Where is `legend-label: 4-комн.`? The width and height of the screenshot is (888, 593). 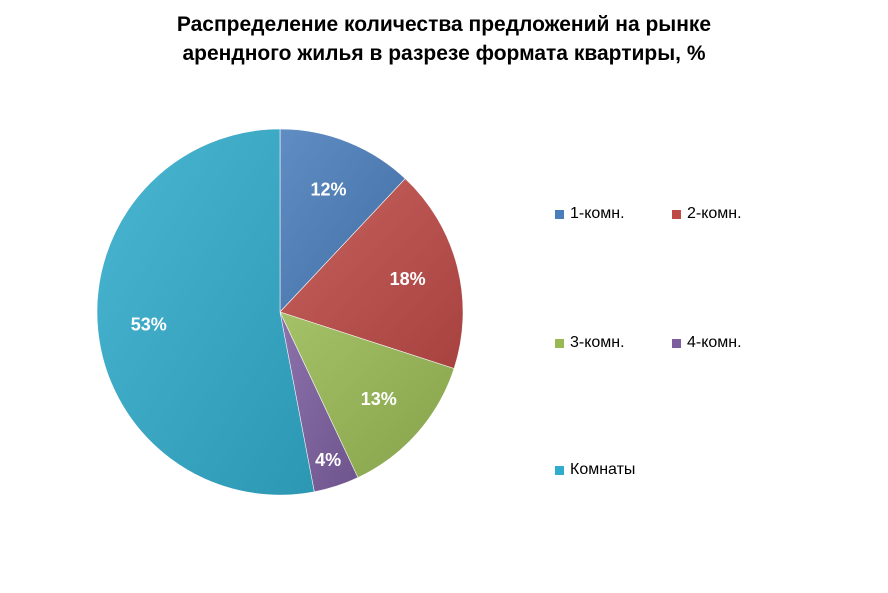 legend-label: 4-комн. is located at coordinates (714, 342).